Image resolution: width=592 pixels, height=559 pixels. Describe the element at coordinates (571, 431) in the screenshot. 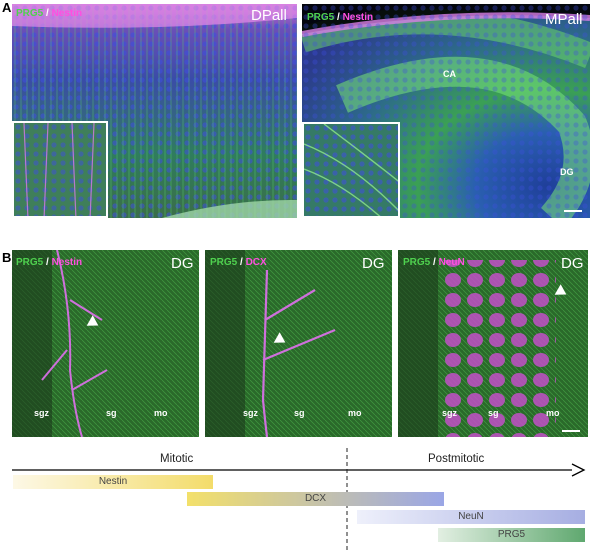

I see `scale-bar-b` at that location.